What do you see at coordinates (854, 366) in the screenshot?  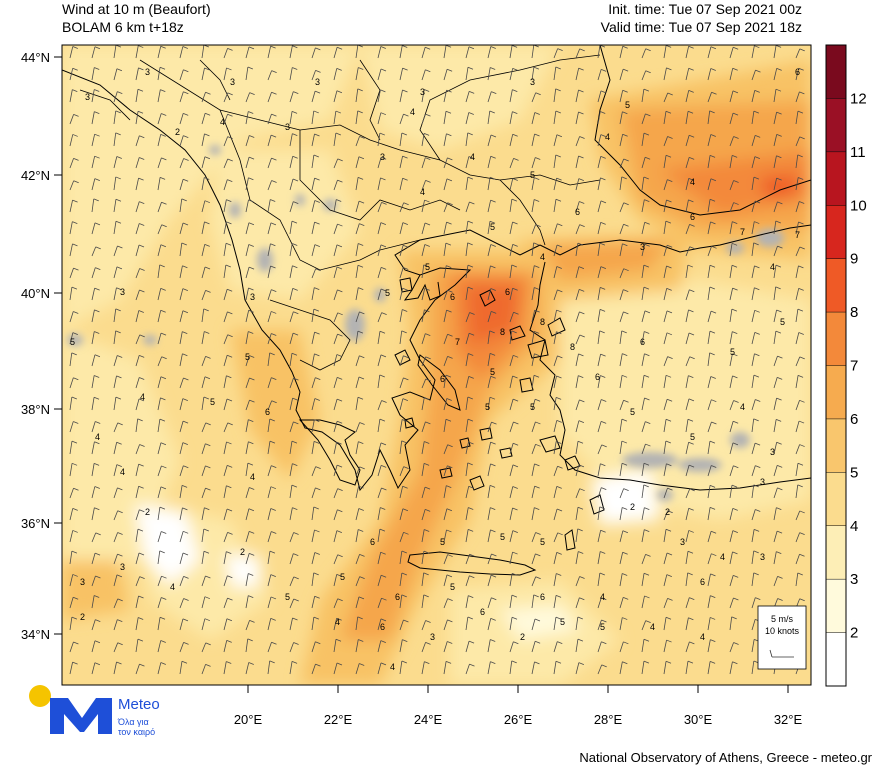 I see `colorbar-label: 7` at bounding box center [854, 366].